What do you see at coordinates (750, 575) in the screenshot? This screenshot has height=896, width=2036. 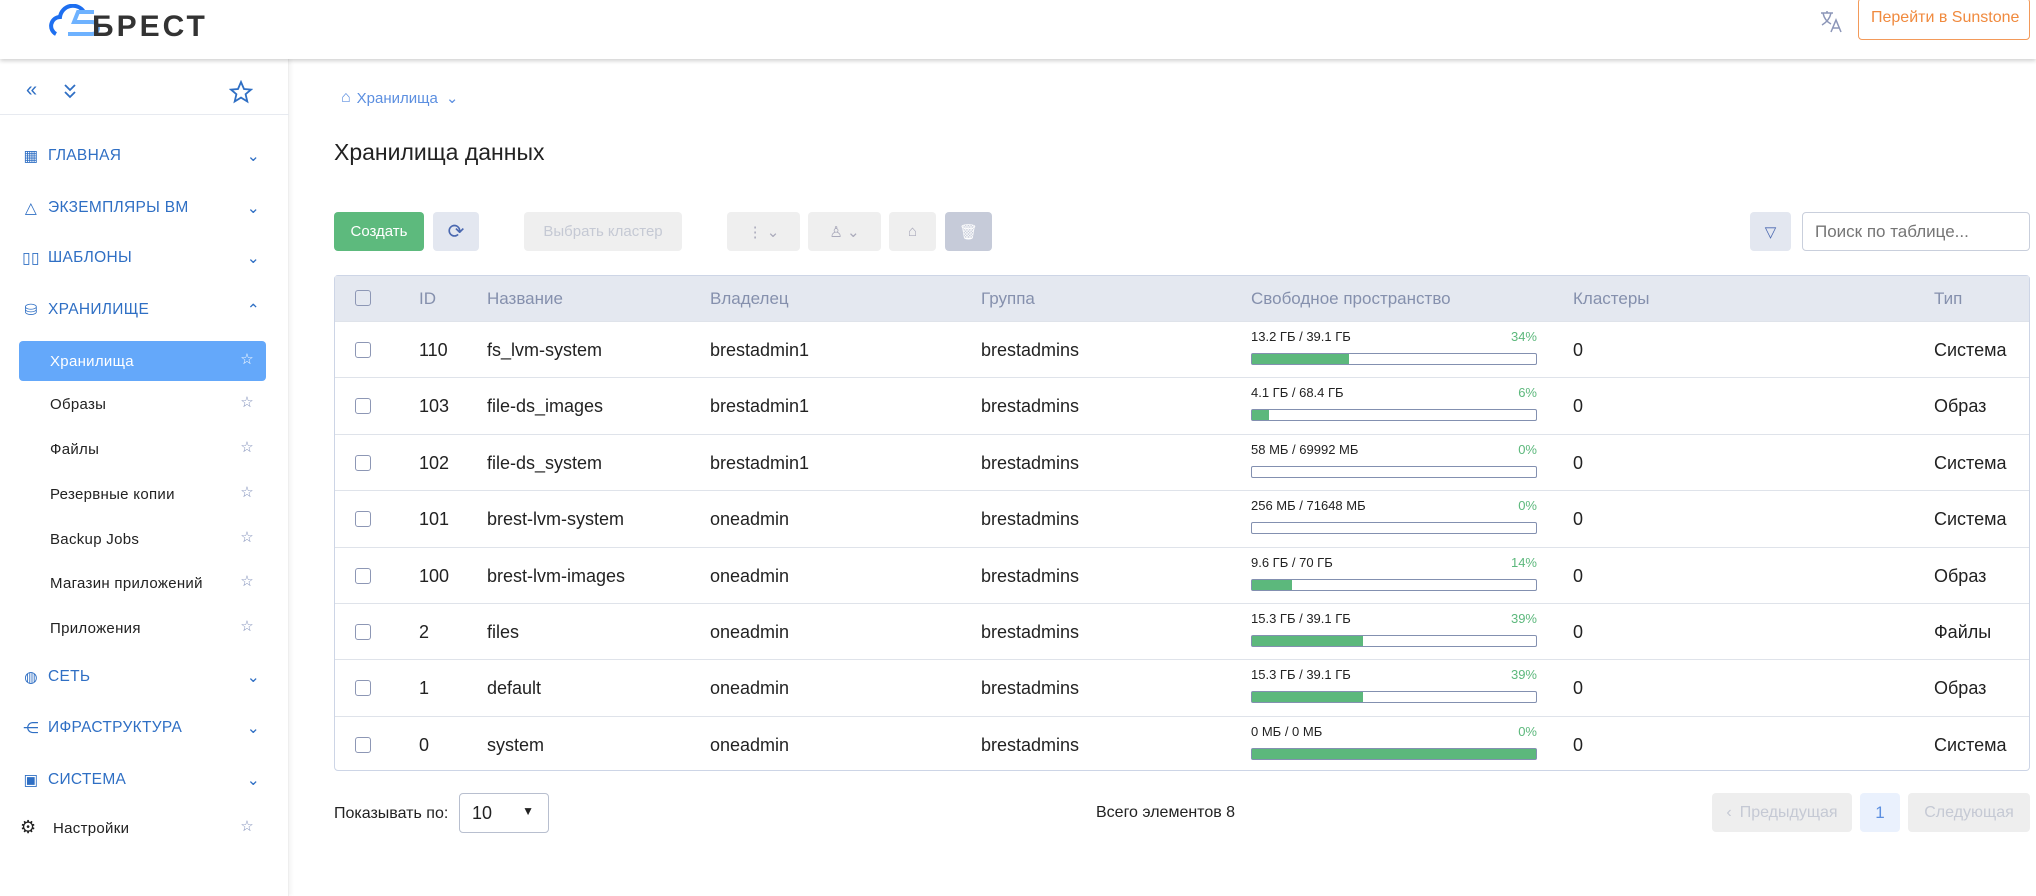 I see `cell-owner: oneadmin` at bounding box center [750, 575].